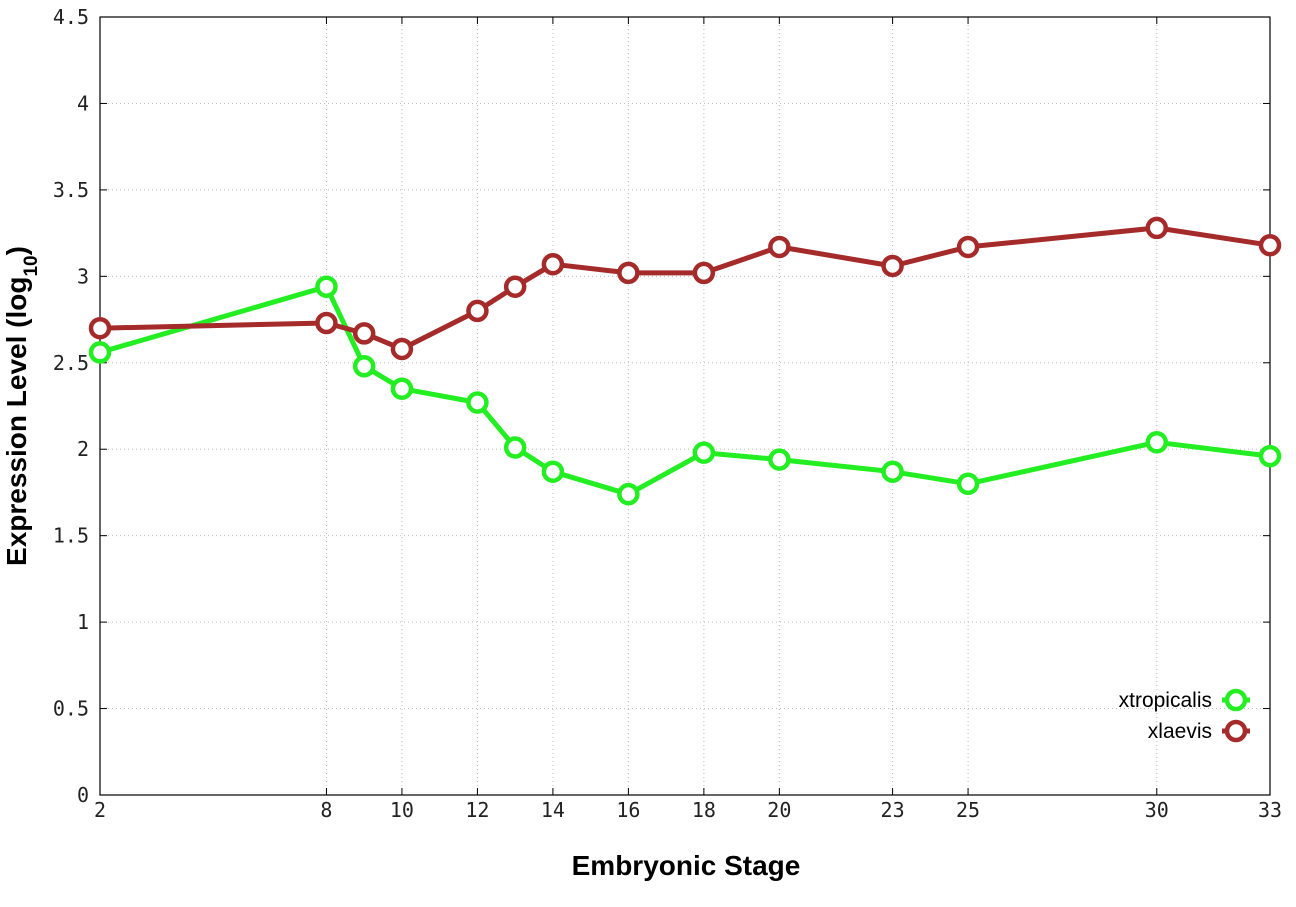  I want to click on series-xlaevis, so click(685, 288).